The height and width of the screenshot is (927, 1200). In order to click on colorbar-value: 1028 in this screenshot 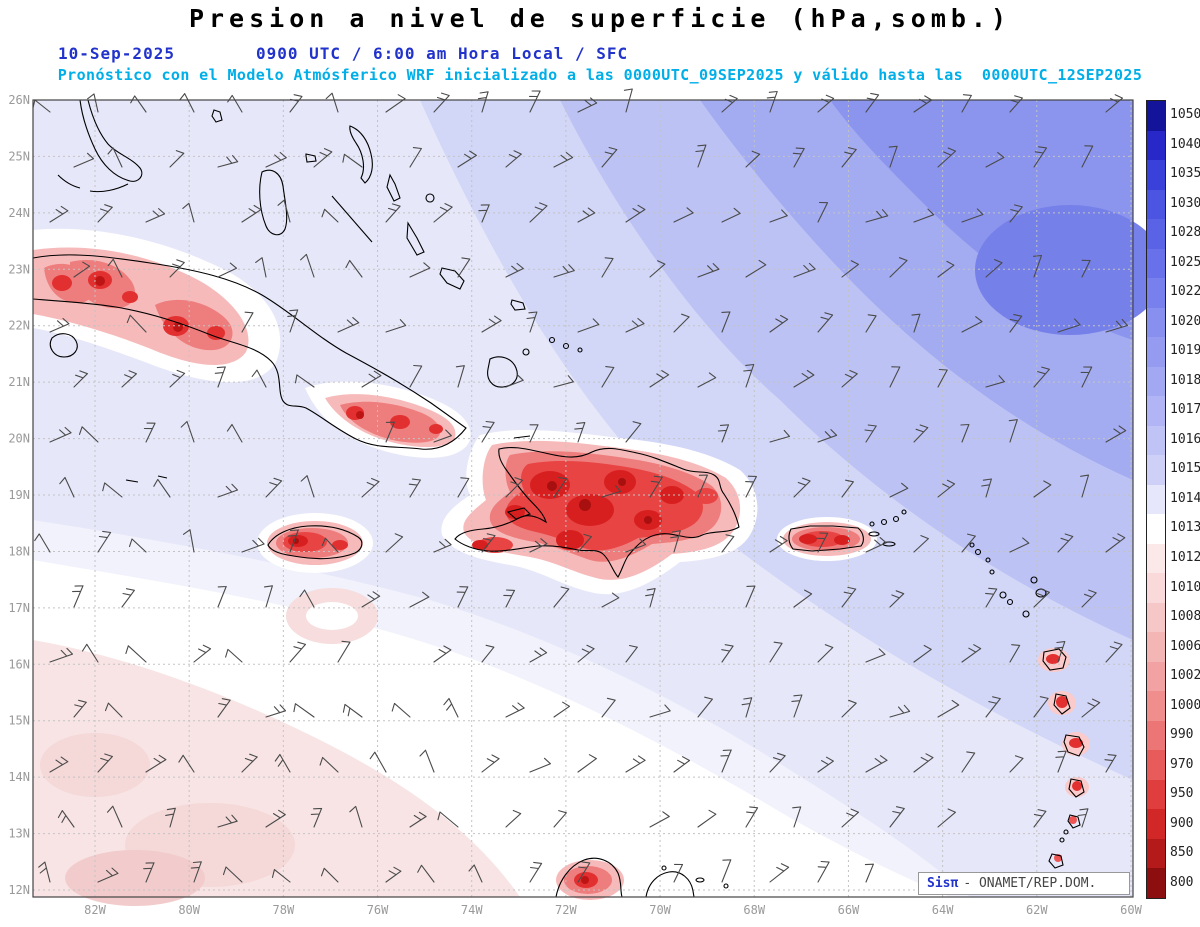, I will do `click(1185, 233)`.